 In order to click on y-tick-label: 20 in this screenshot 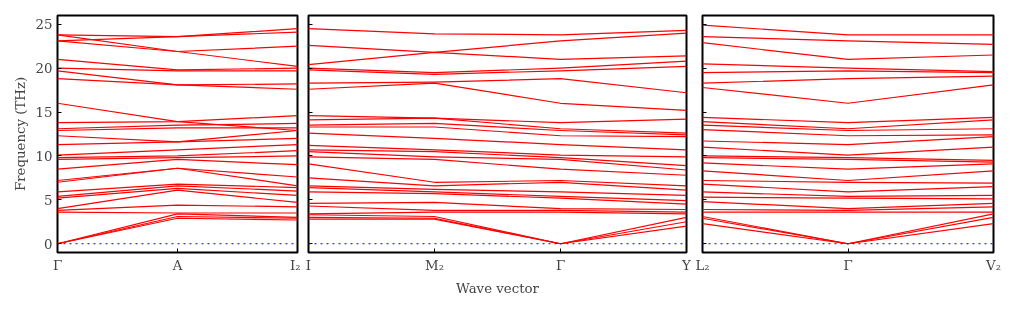, I will do `click(44, 69)`.